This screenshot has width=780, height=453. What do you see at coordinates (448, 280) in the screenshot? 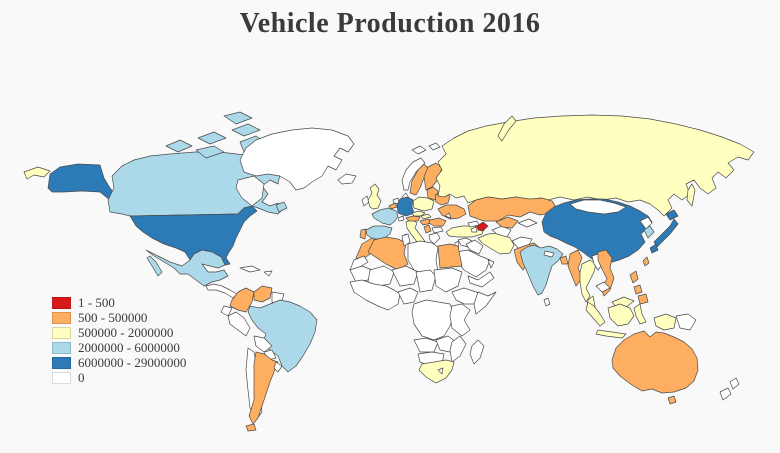
I see `country-sudan` at bounding box center [448, 280].